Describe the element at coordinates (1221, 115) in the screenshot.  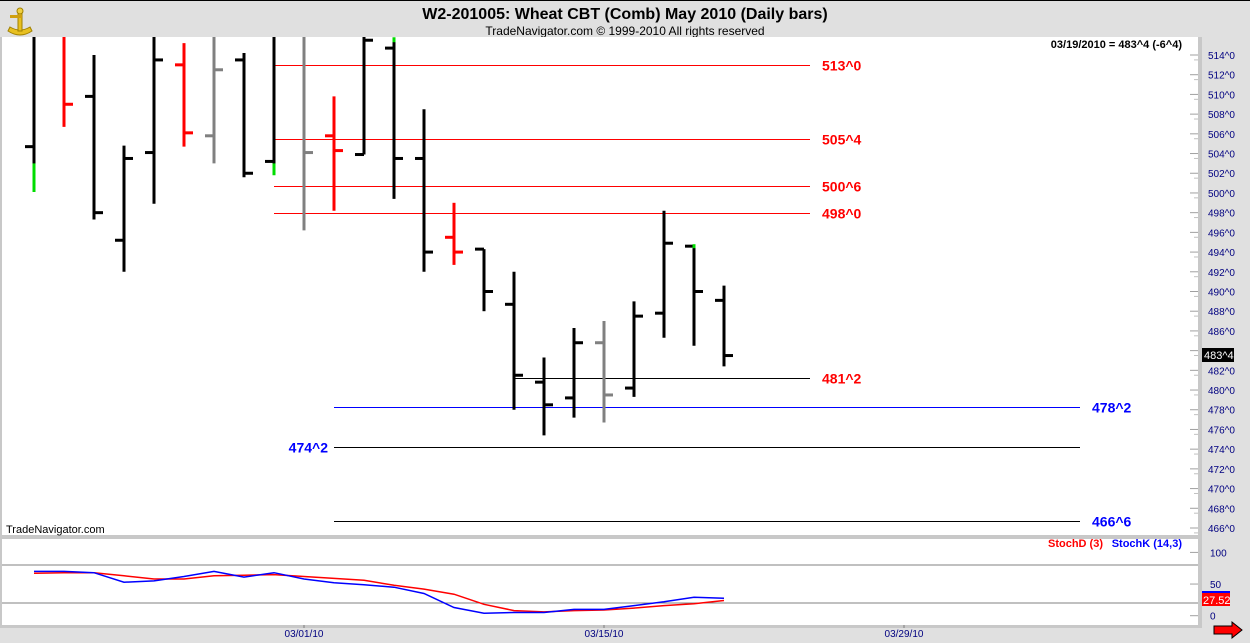
I see `price-tick-label: 508^0` at that location.